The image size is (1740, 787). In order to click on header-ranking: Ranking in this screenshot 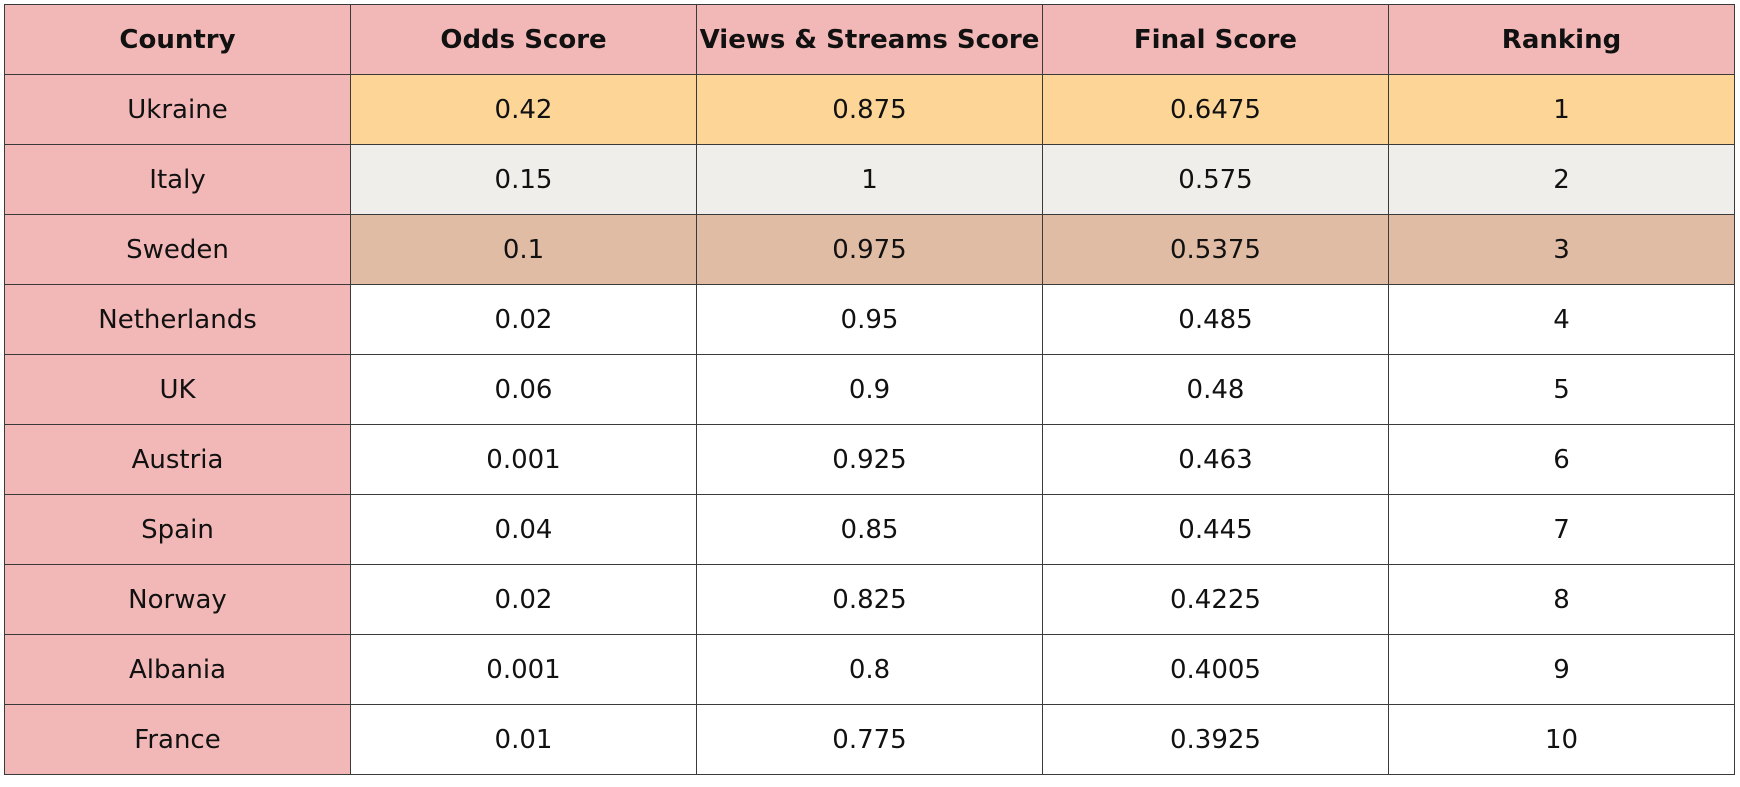, I will do `click(1561, 39)`.